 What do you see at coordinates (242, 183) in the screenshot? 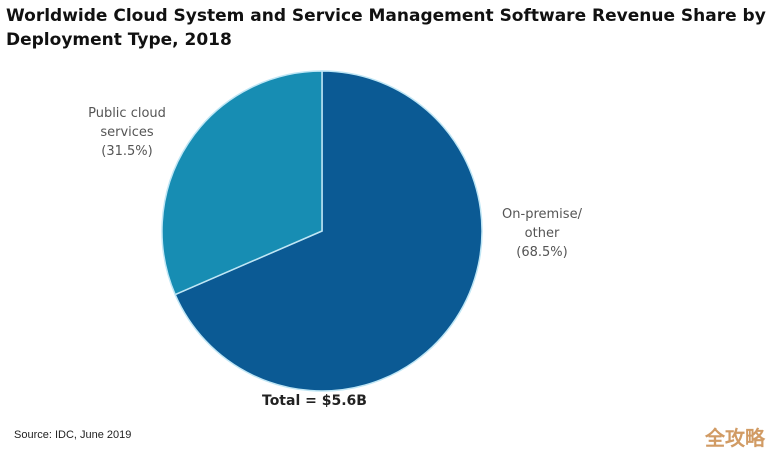
I see `pie-slice-public-cloud-services` at bounding box center [242, 183].